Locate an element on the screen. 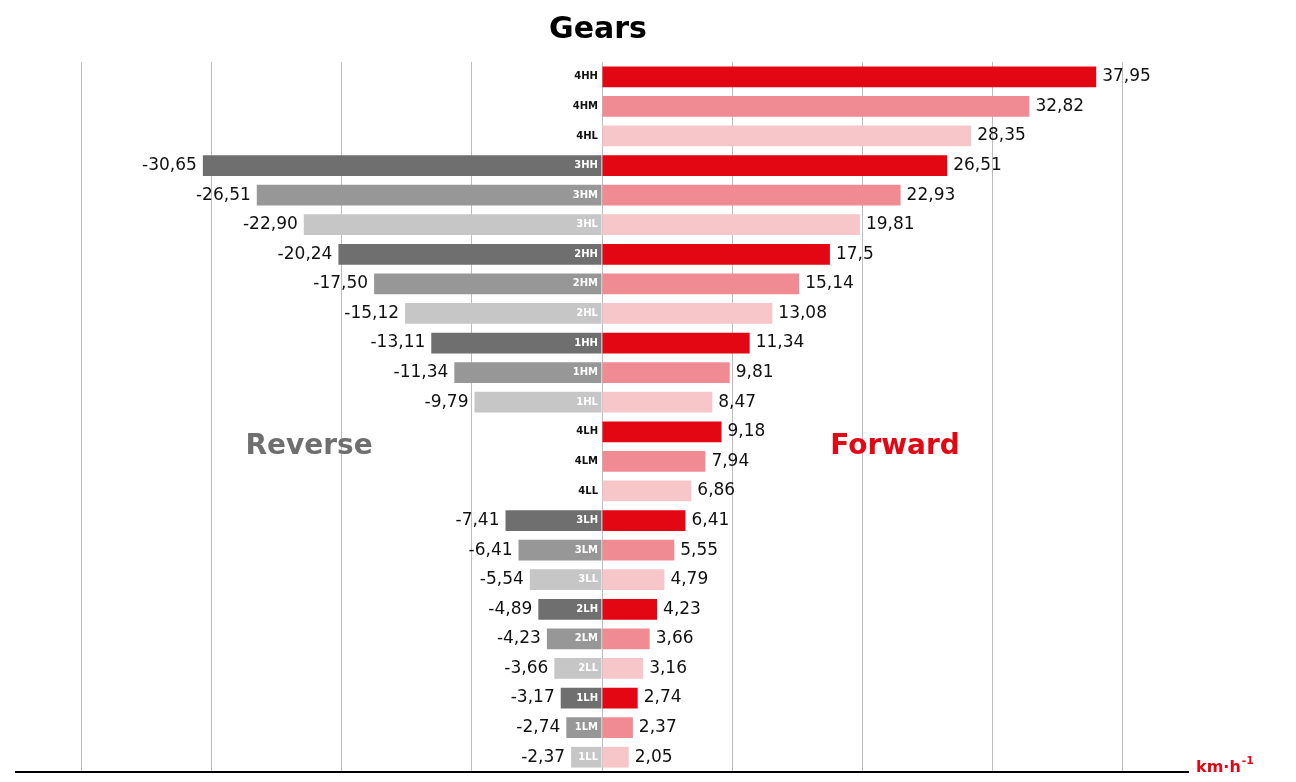  y-tick-label: 2HM is located at coordinates (585, 283).